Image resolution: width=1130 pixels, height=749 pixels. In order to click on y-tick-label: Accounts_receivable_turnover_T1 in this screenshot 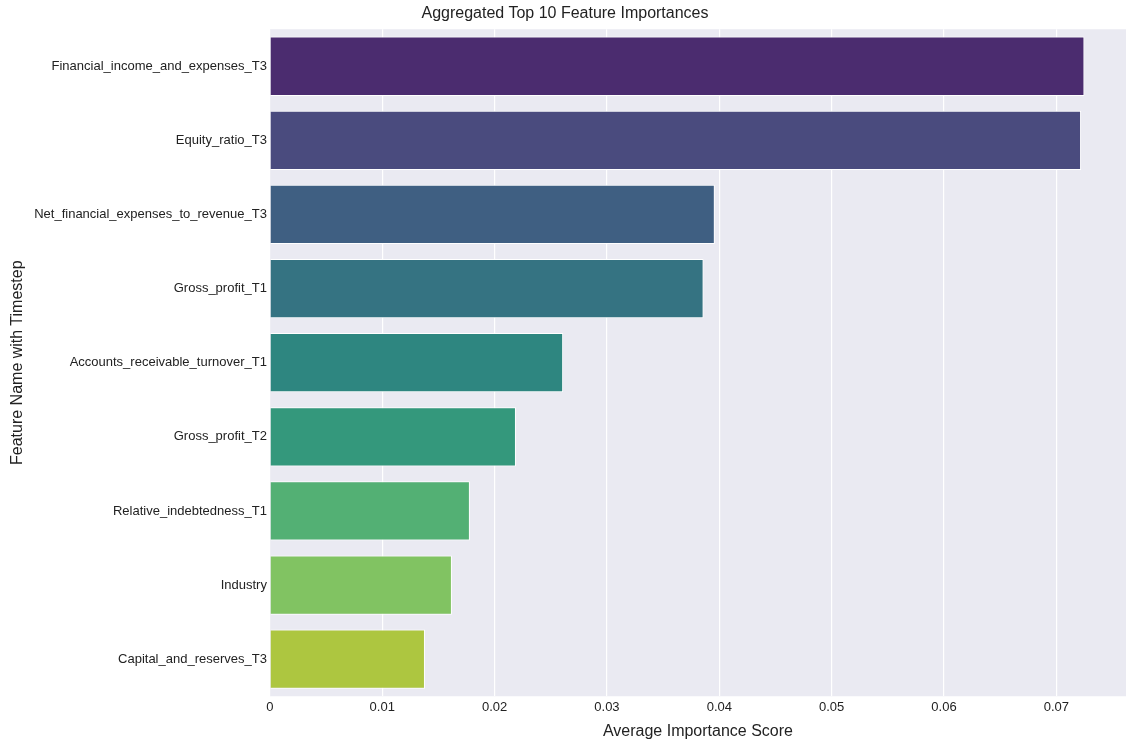, I will do `click(168, 362)`.